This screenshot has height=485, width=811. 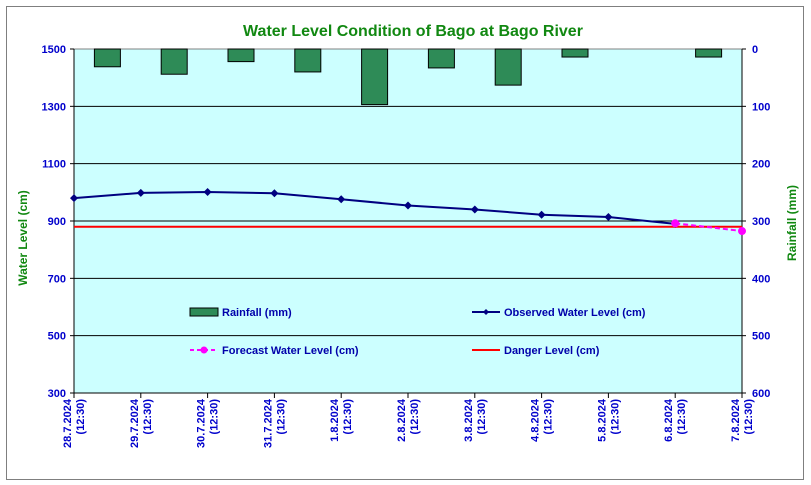 What do you see at coordinates (290, 351) in the screenshot?
I see `legend-label: Forecast Water Level (cm)` at bounding box center [290, 351].